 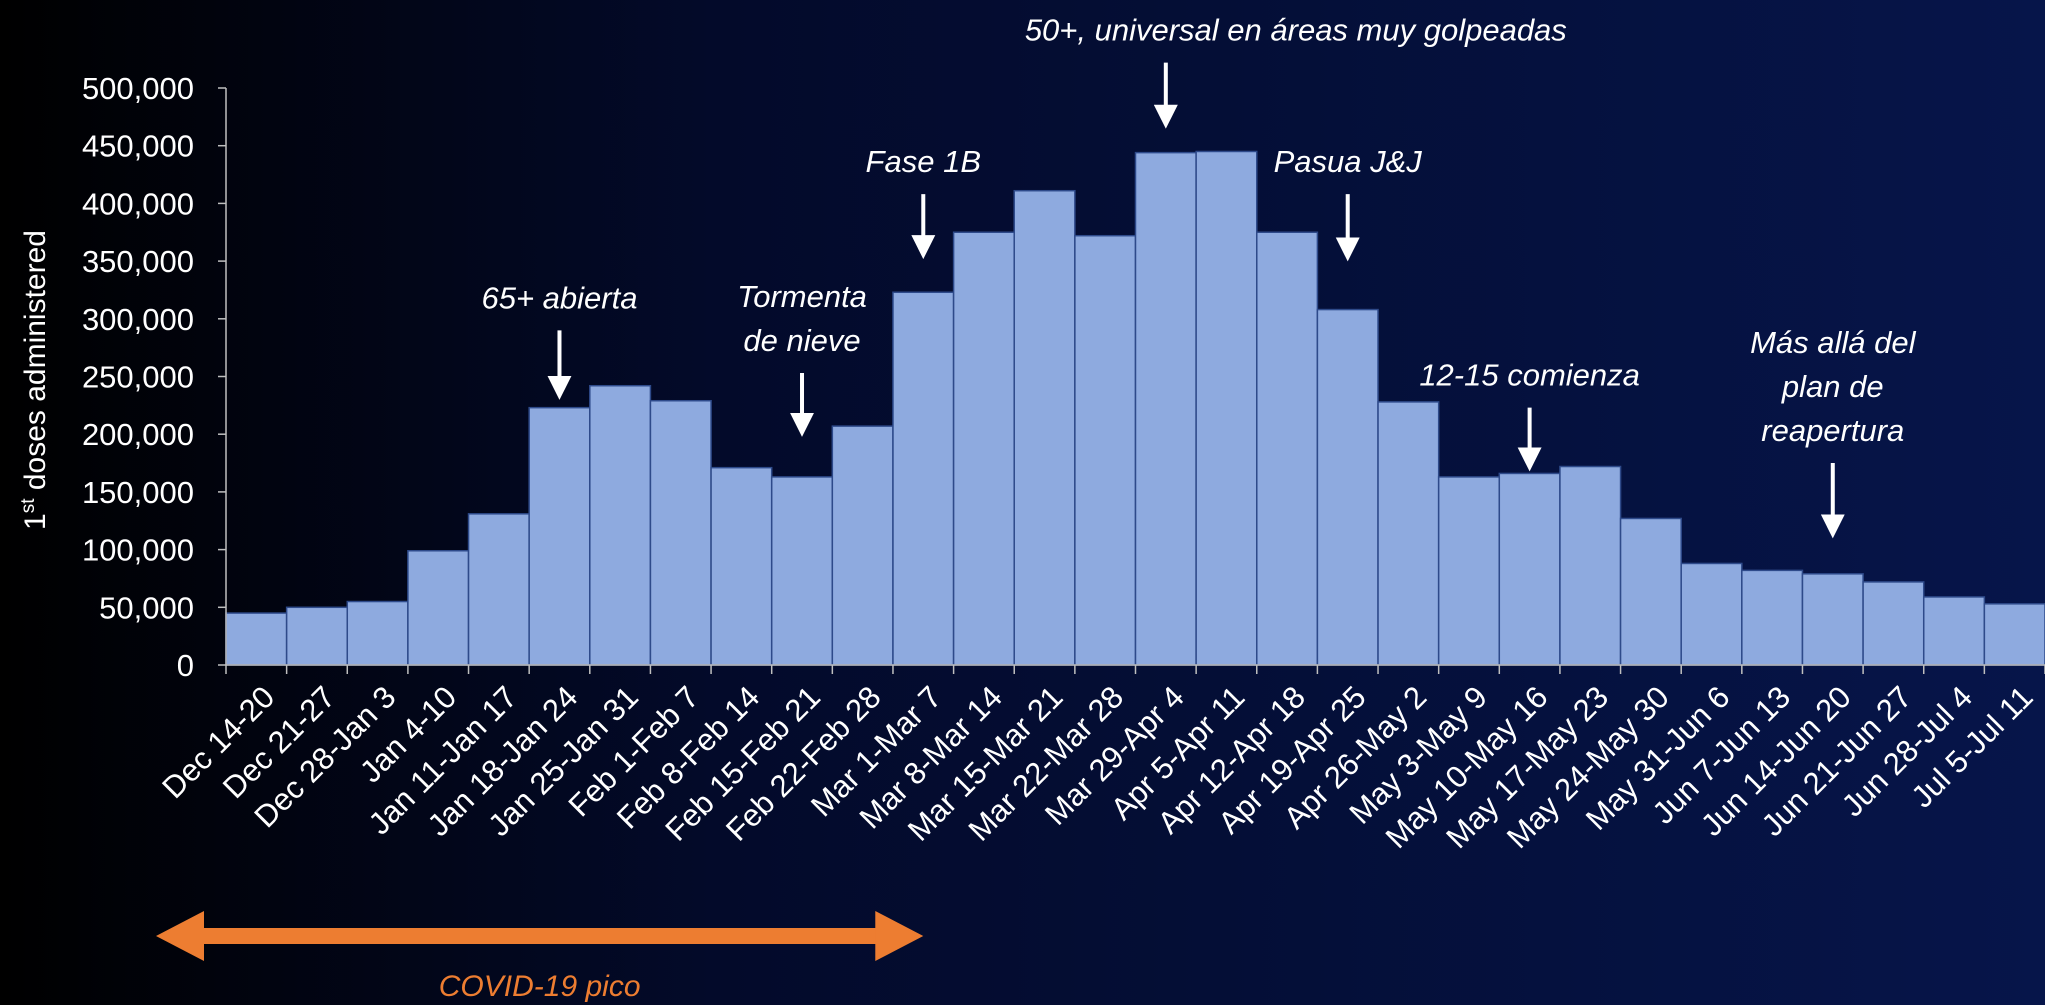 What do you see at coordinates (1348, 161) in the screenshot?
I see `annotation-label: Pasua J&J` at bounding box center [1348, 161].